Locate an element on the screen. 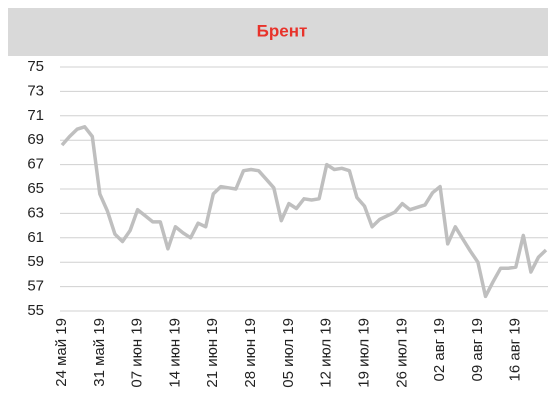 Image resolution: width=548 pixels, height=418 pixels. y-tick-label: 73 is located at coordinates (35, 90).